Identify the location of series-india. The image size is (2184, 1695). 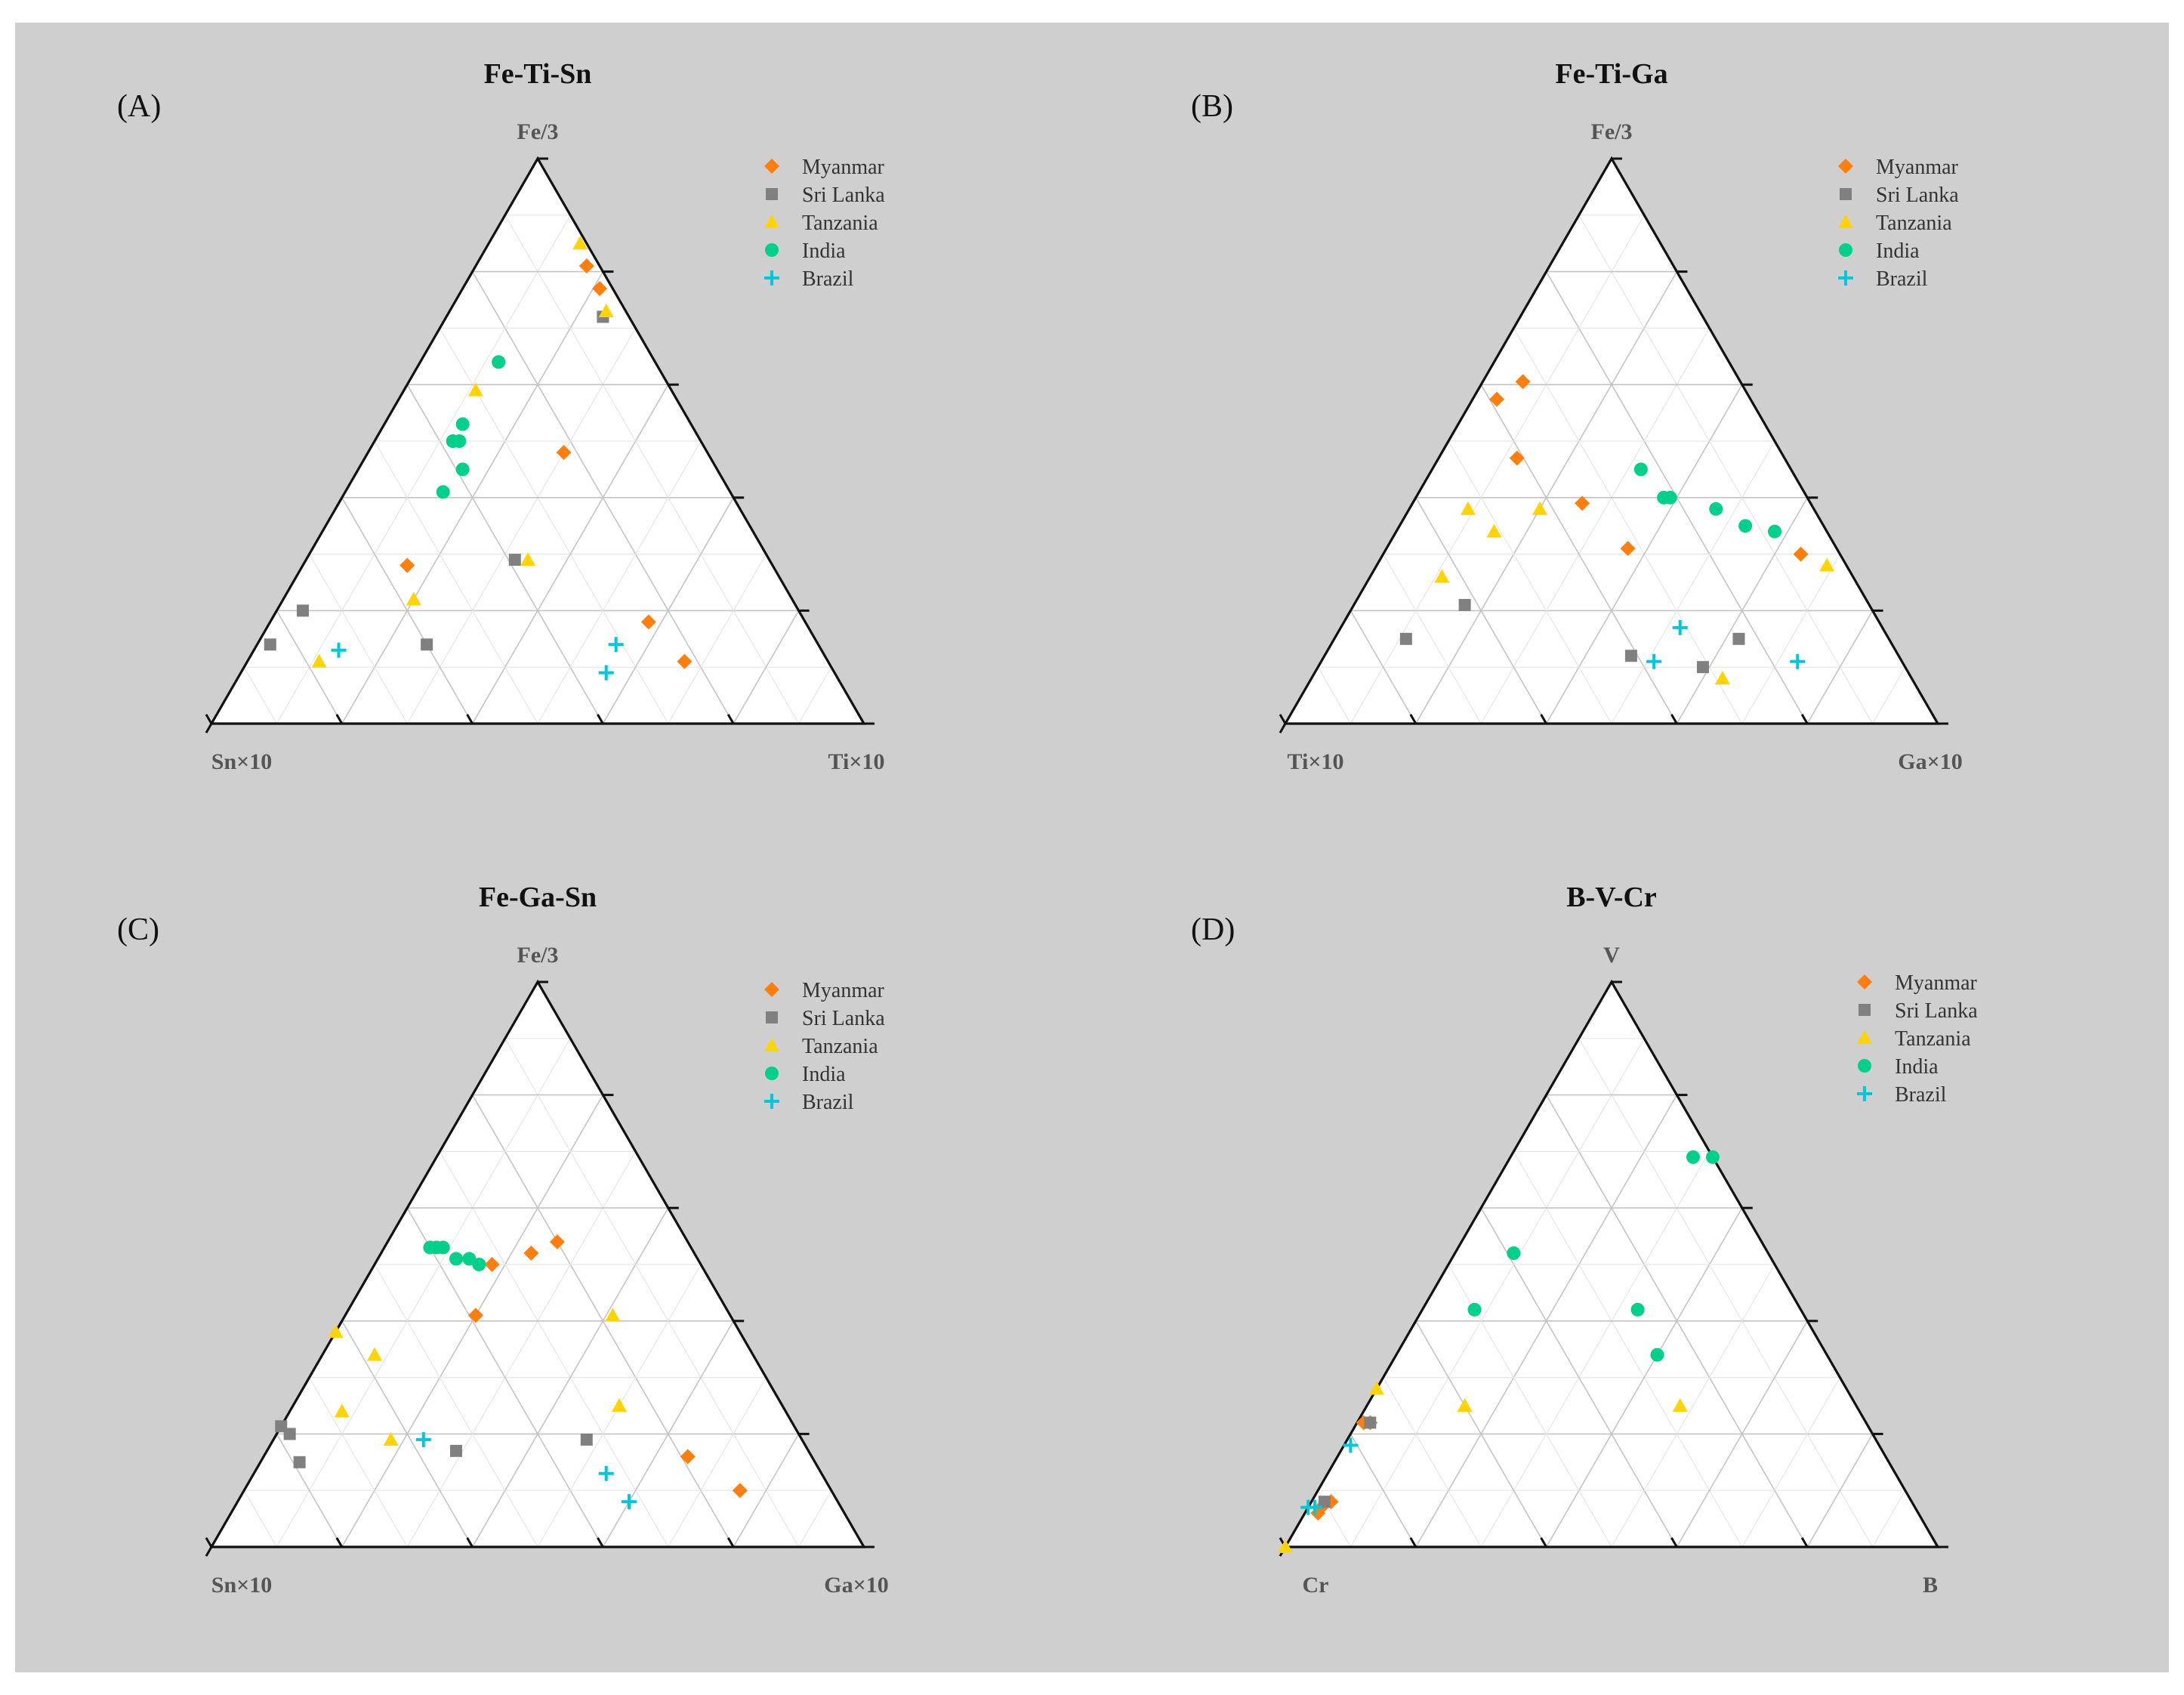
(1593, 1256).